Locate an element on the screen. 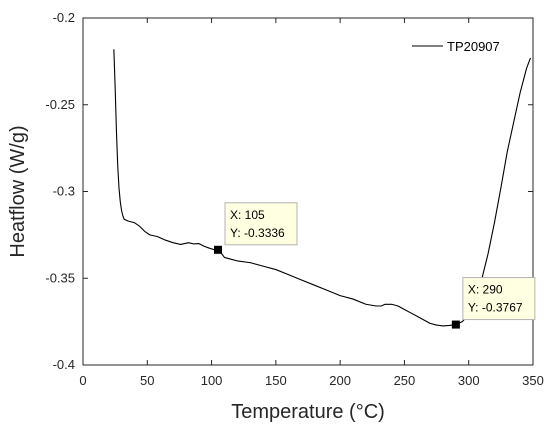 This screenshot has height=432, width=550. x-tick-label: 50 is located at coordinates (147, 380).